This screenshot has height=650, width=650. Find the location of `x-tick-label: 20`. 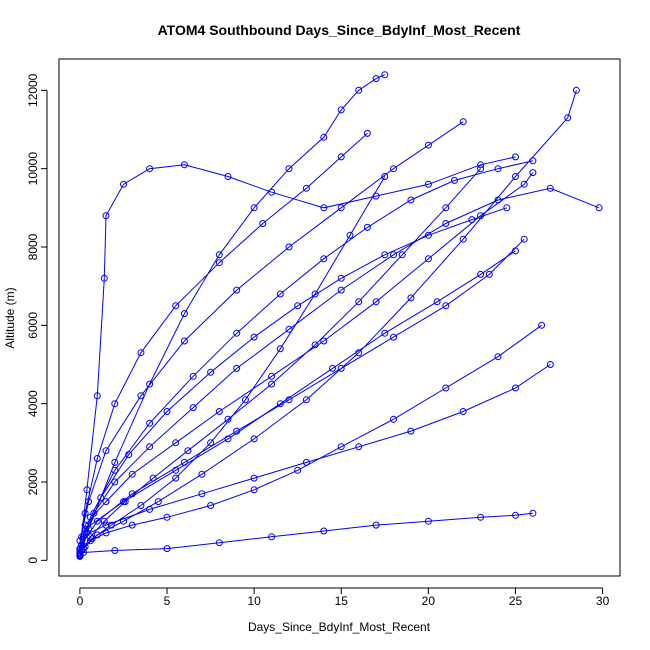

x-tick-label: 20 is located at coordinates (429, 601).